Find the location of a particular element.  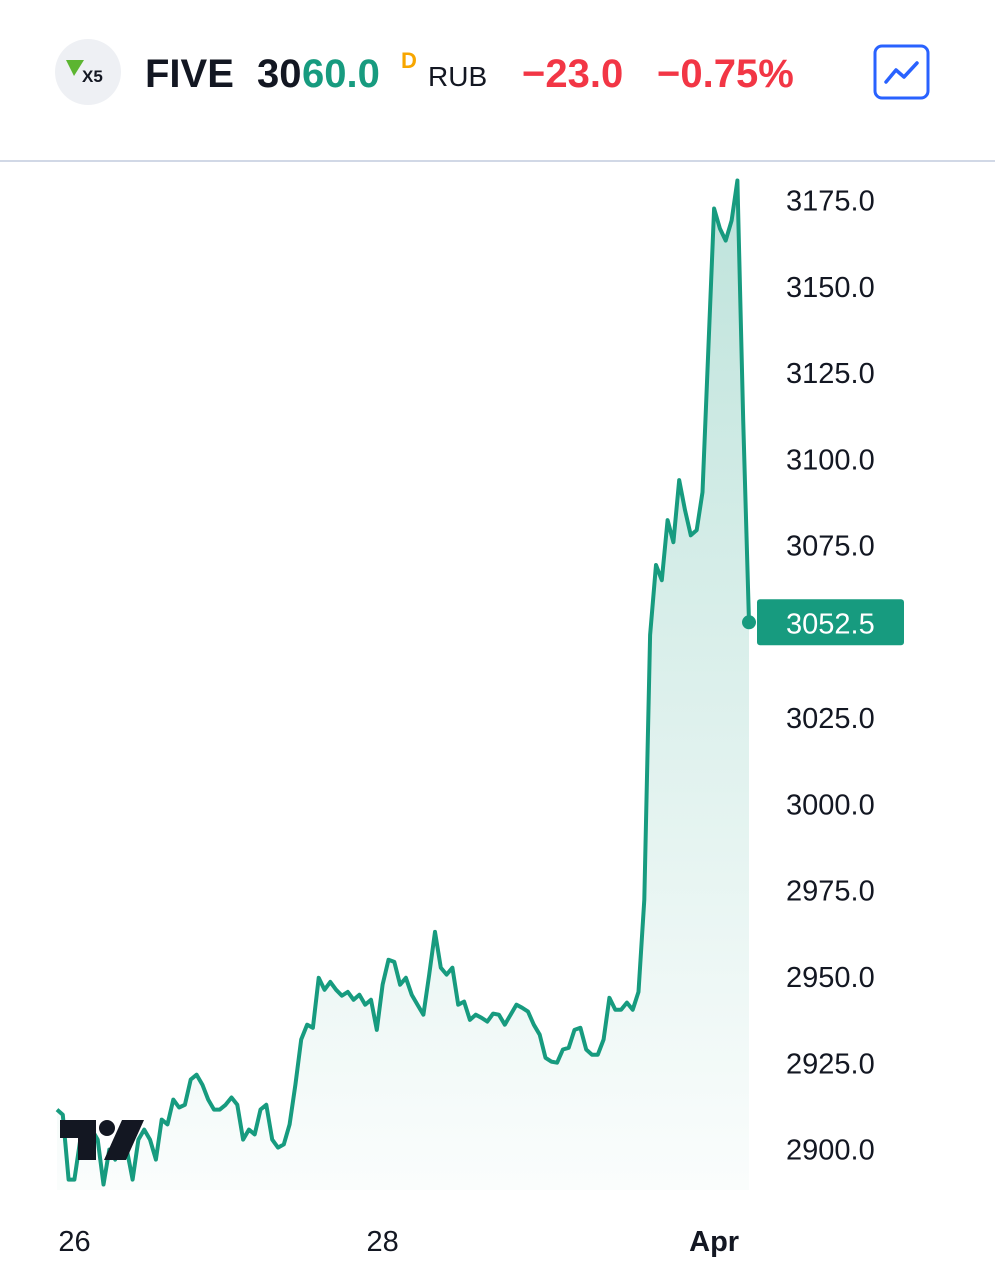

x-tick-label: Apr is located at coordinates (714, 1242).